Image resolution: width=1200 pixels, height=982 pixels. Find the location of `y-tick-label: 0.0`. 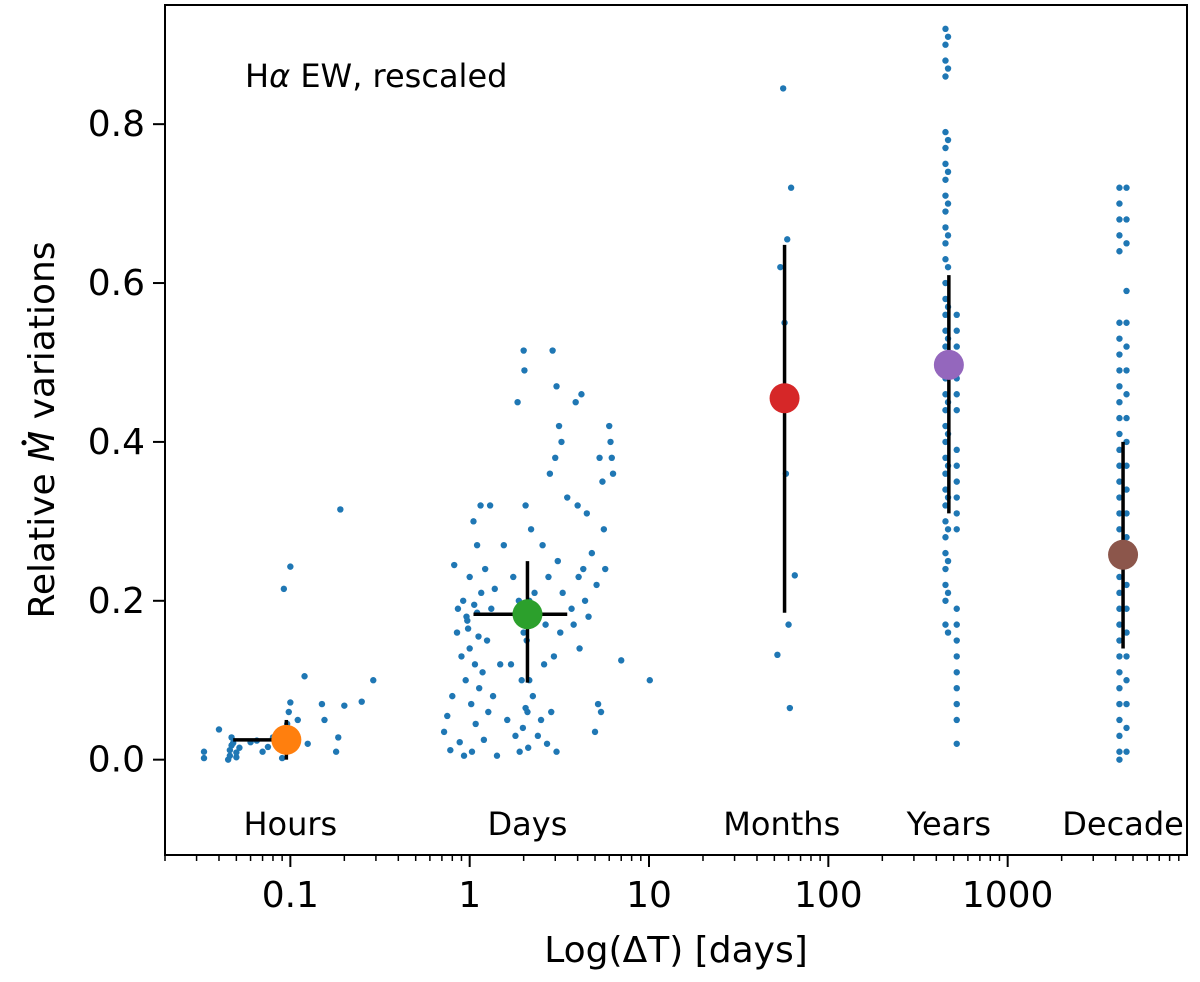

y-tick-label: 0.0 is located at coordinates (116, 760).